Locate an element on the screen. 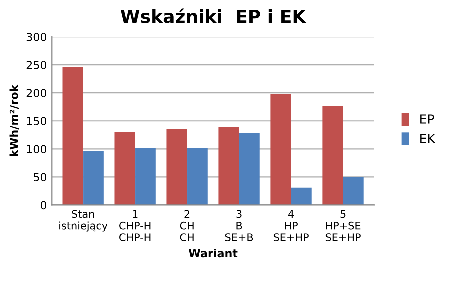 The image size is (474, 285). y-tick-label: 300 is located at coordinates (36, 37).